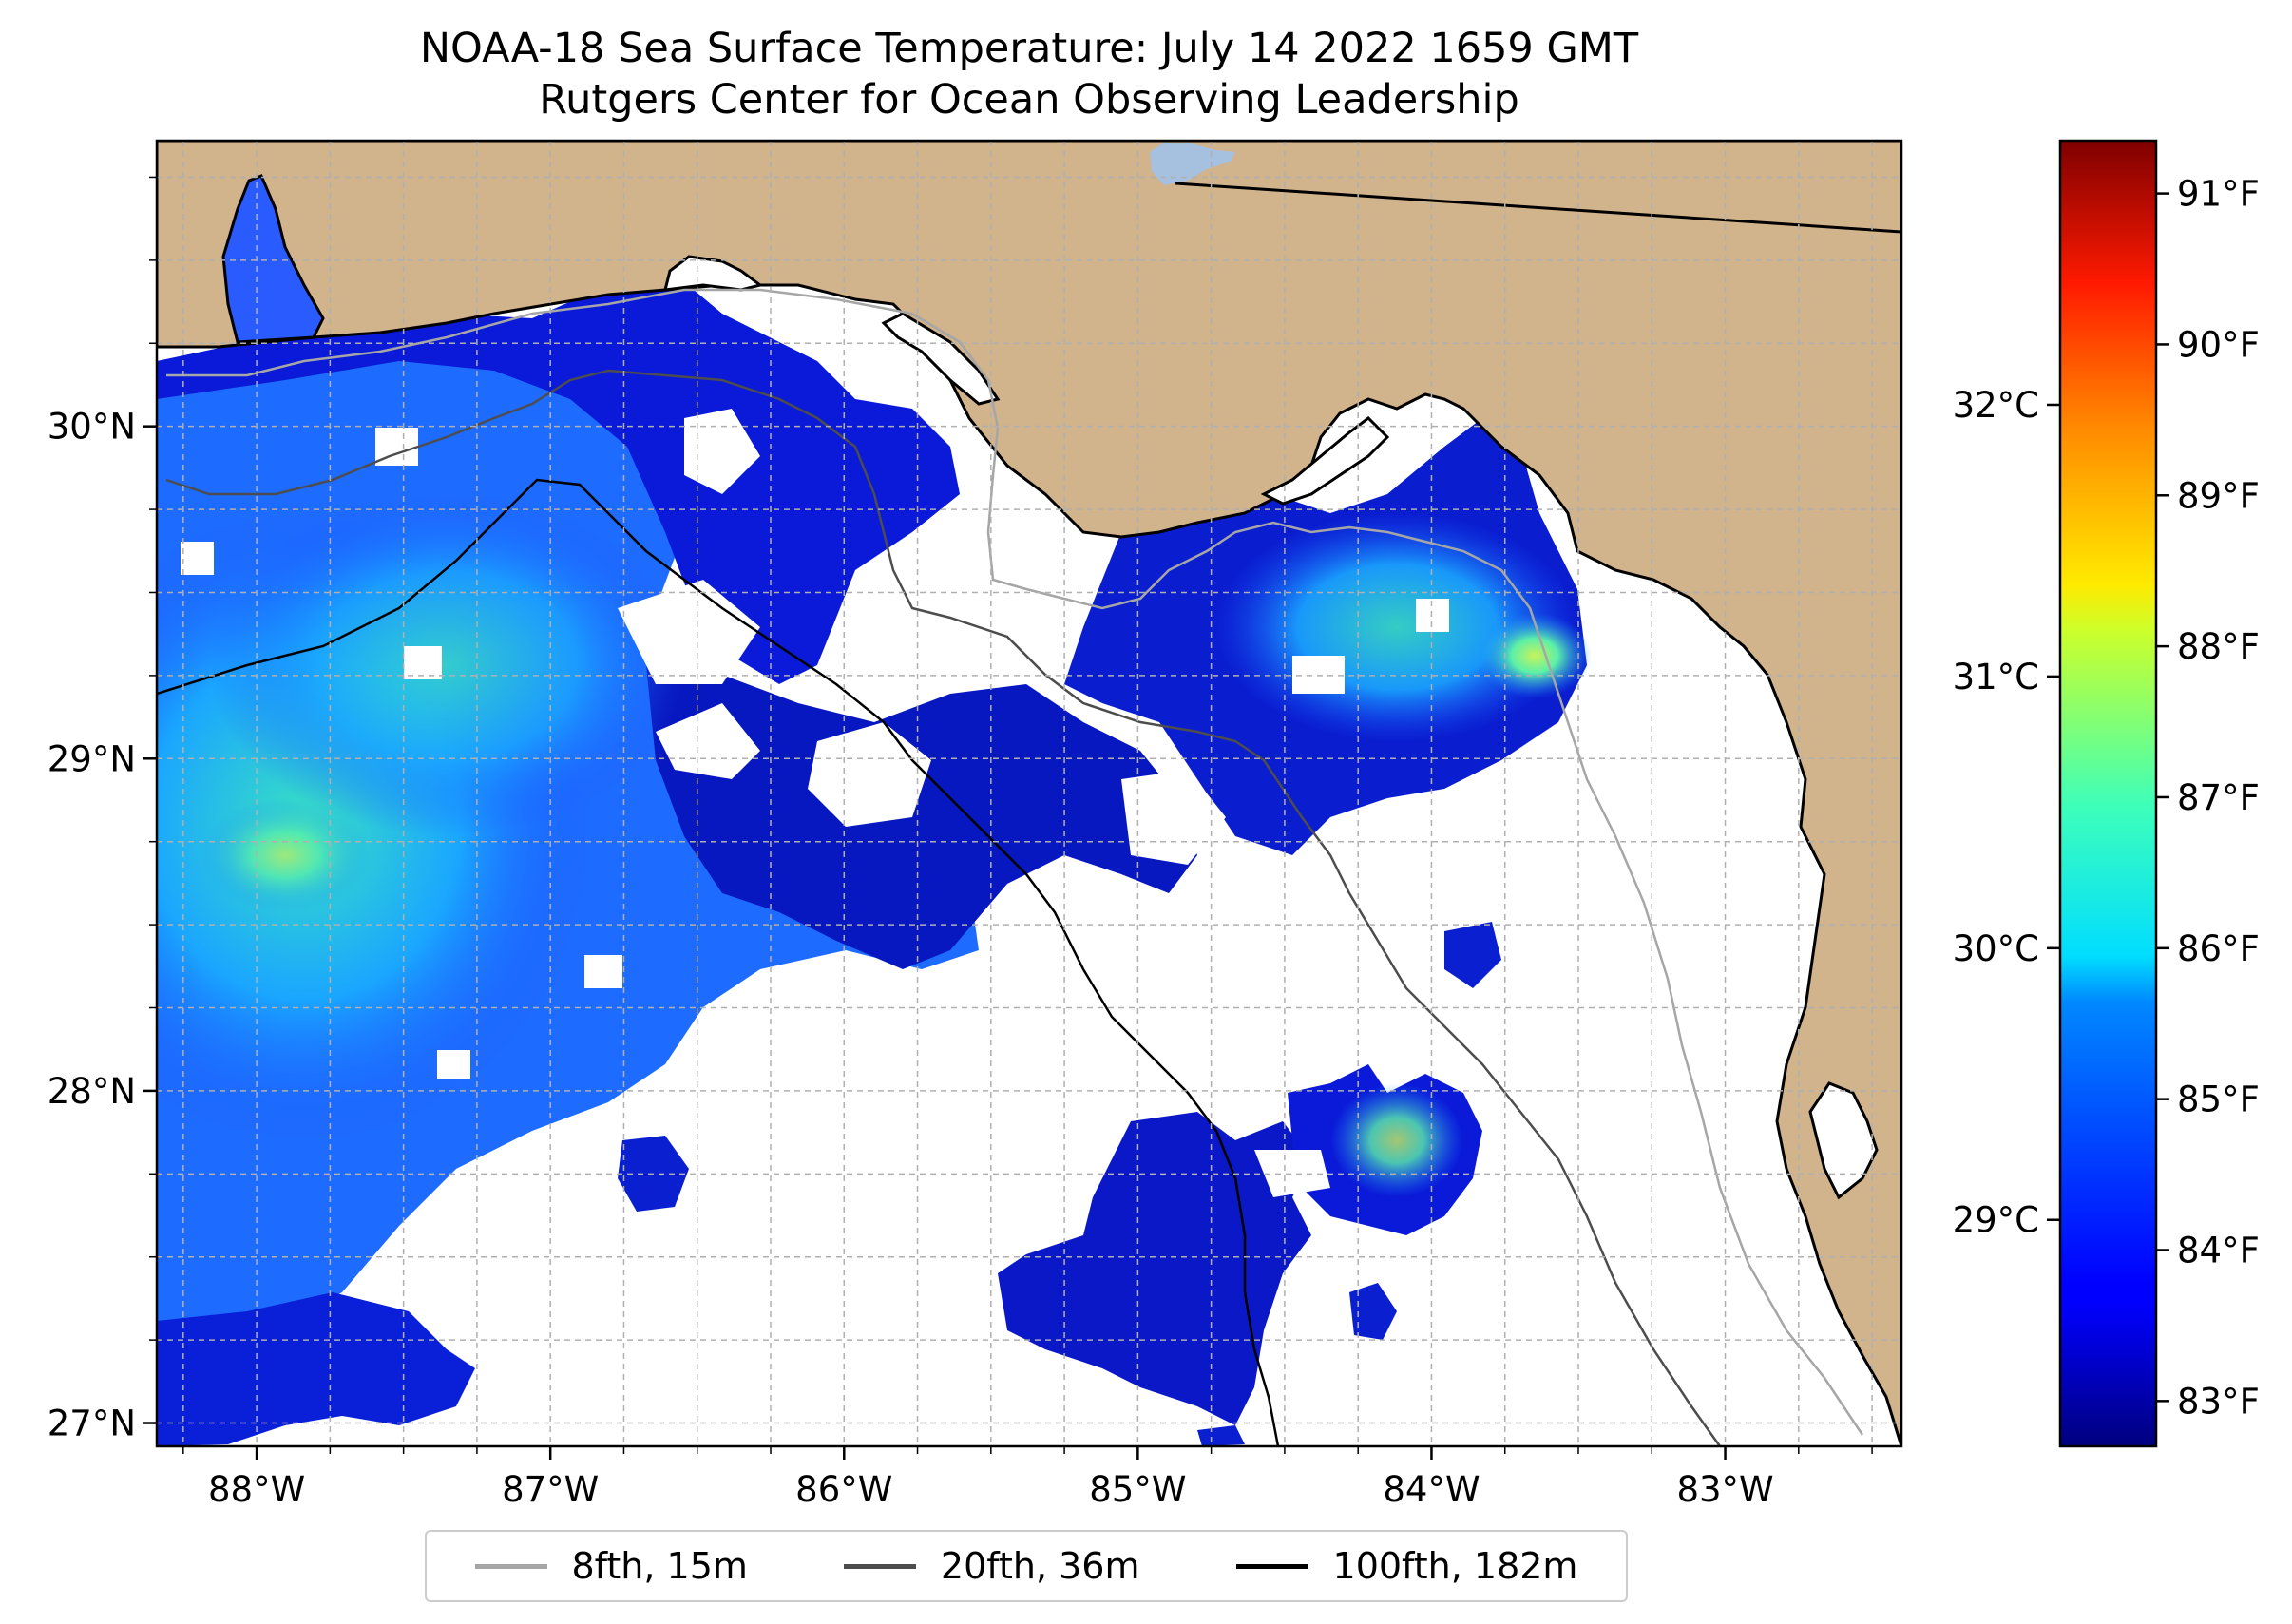 The height and width of the screenshot is (1624, 2292). What do you see at coordinates (2218, 646) in the screenshot?
I see `colorbar-label-f: 88°F` at bounding box center [2218, 646].